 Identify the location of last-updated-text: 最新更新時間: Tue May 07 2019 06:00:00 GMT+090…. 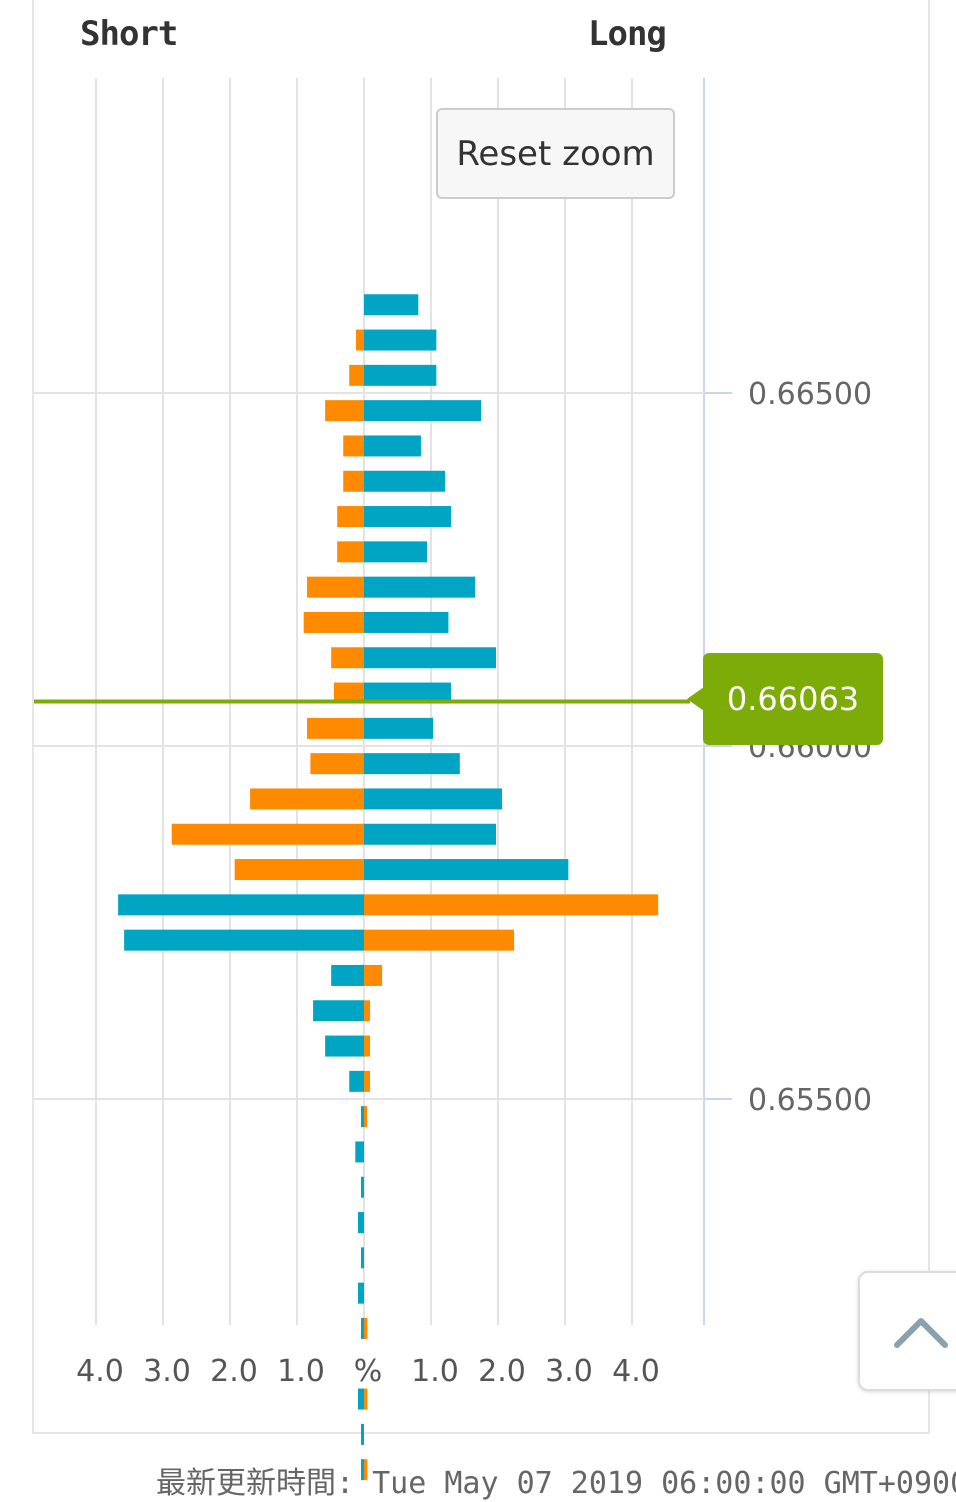
(556, 1483).